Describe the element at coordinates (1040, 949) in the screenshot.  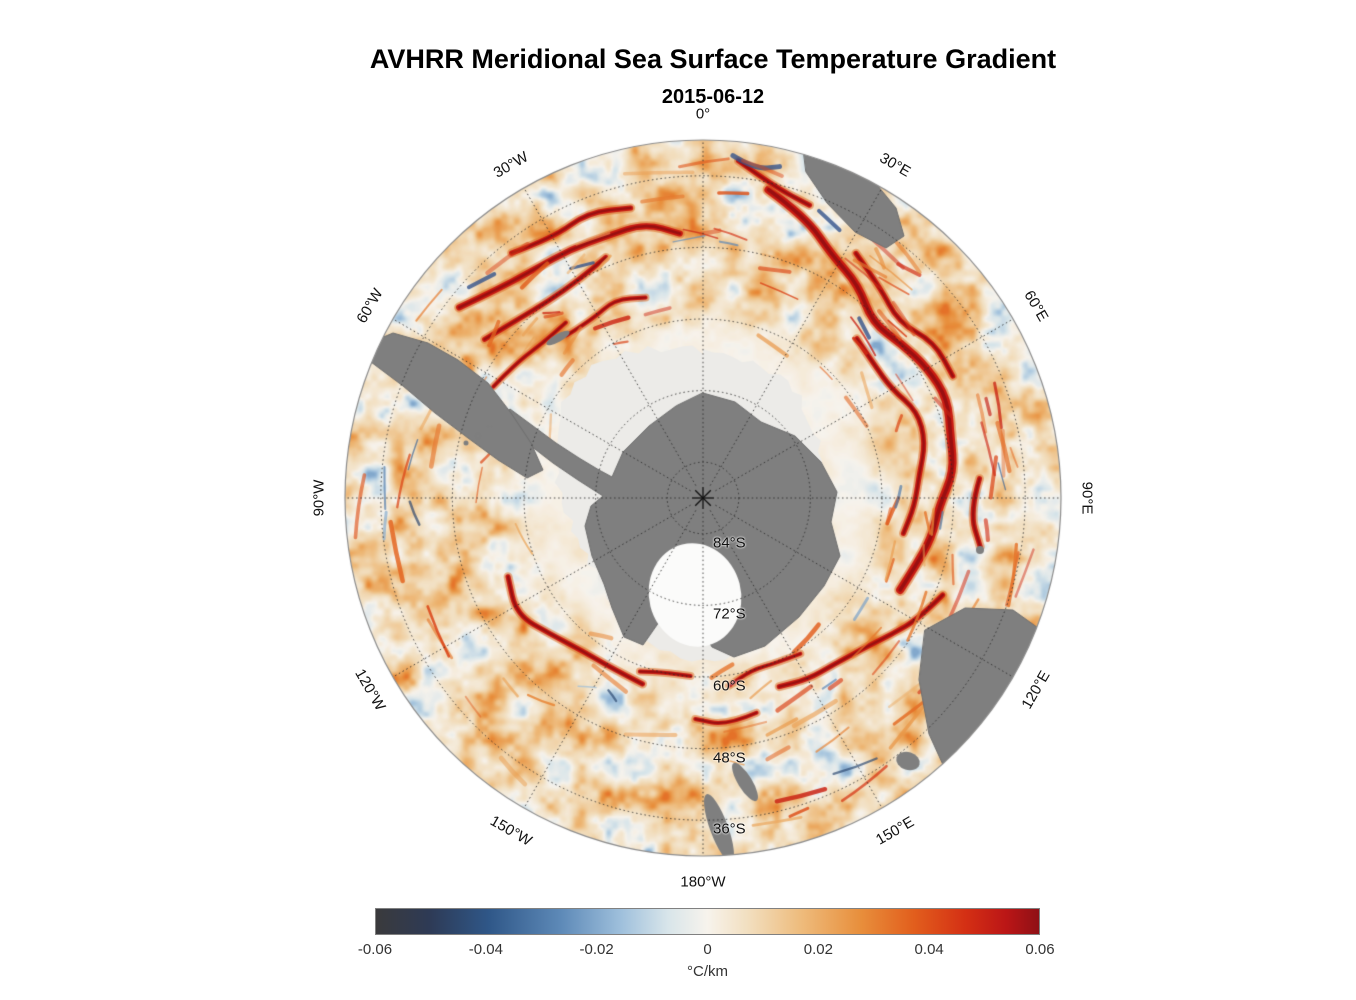
I see `colorbar-tick-0.06: 0.06` at that location.